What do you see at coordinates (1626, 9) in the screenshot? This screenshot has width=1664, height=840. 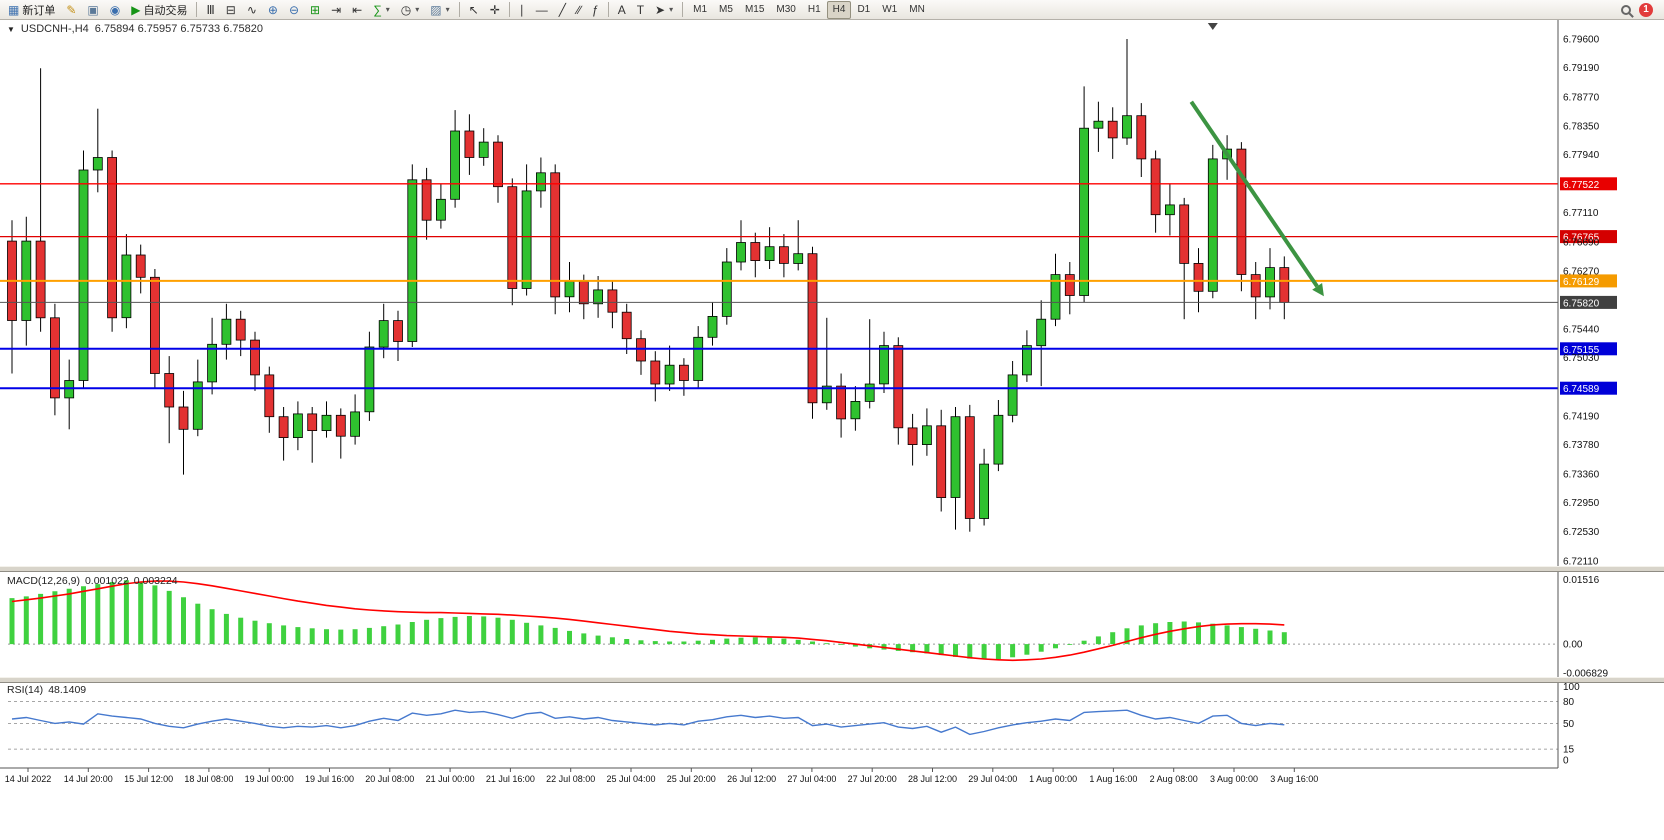 I see `search-icon` at bounding box center [1626, 9].